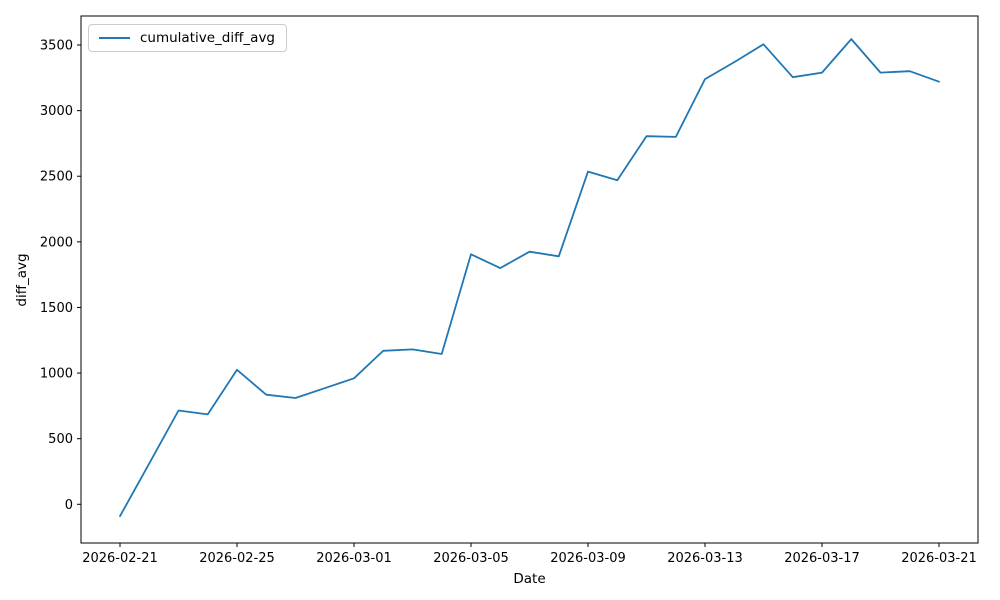 Image resolution: width=1000 pixels, height=600 pixels. I want to click on x-tick-label: 2026-03-17, so click(822, 558).